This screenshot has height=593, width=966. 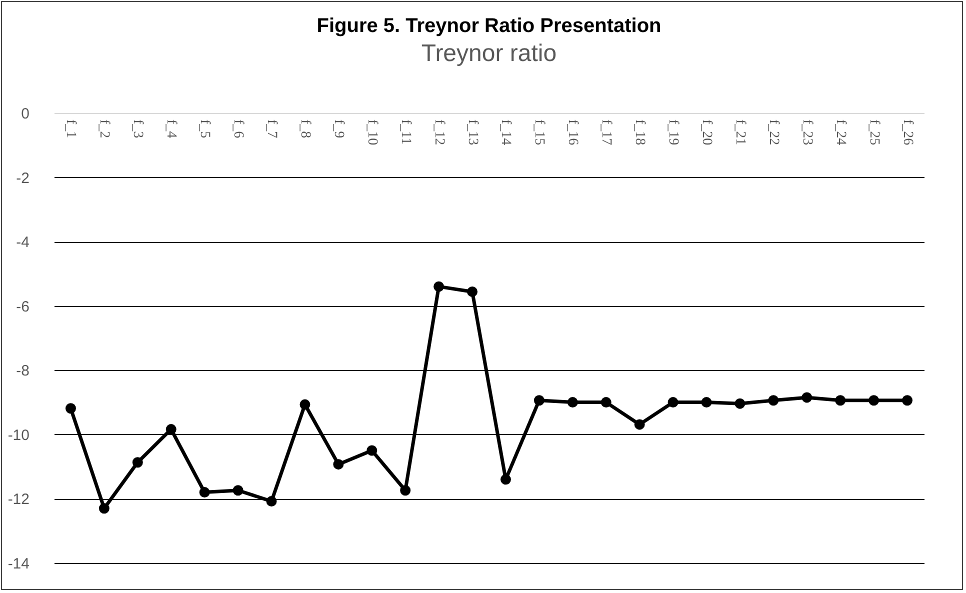 I want to click on y-tick-label: -8, so click(x=23, y=371).